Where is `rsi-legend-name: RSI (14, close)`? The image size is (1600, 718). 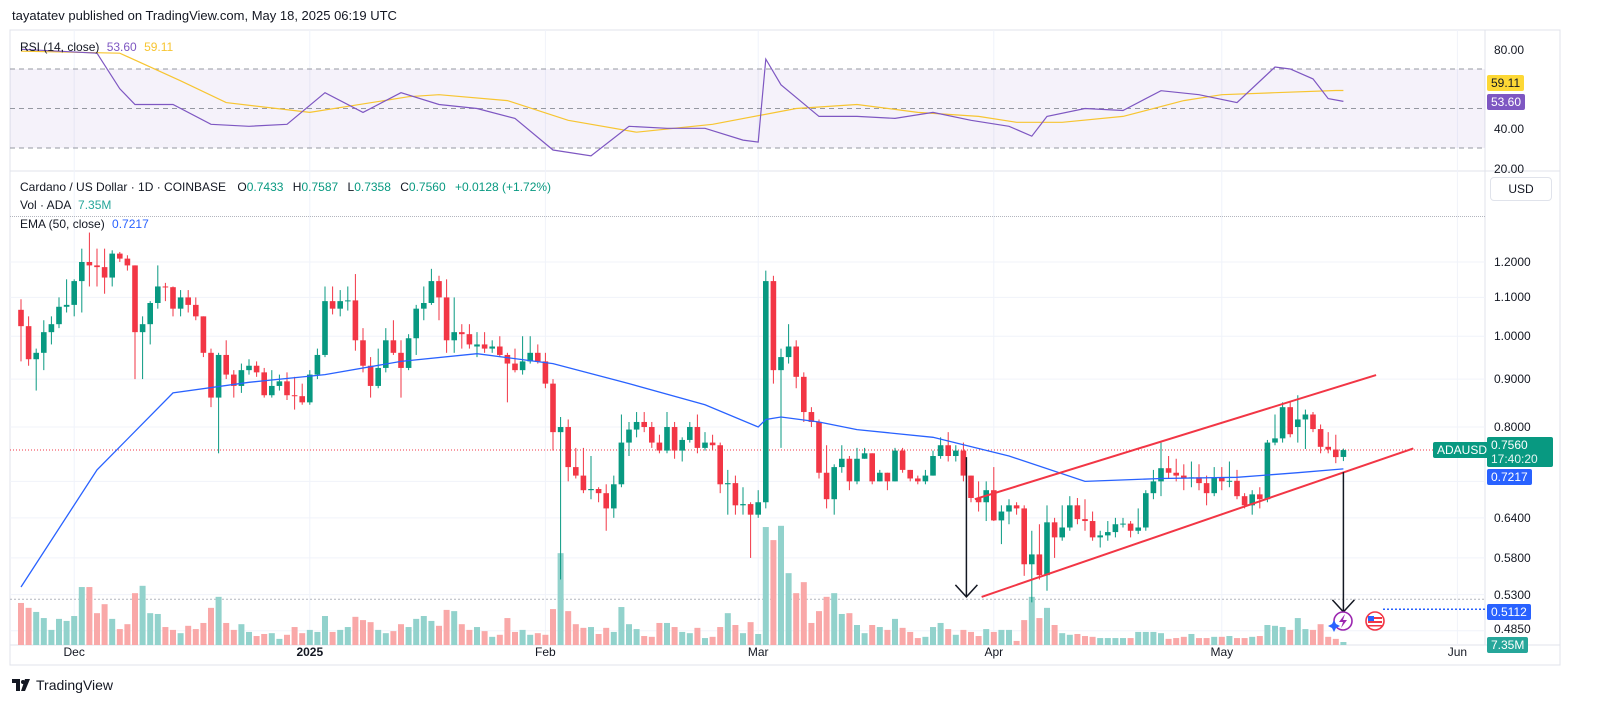 rsi-legend-name: RSI (14, close) is located at coordinates (60, 47).